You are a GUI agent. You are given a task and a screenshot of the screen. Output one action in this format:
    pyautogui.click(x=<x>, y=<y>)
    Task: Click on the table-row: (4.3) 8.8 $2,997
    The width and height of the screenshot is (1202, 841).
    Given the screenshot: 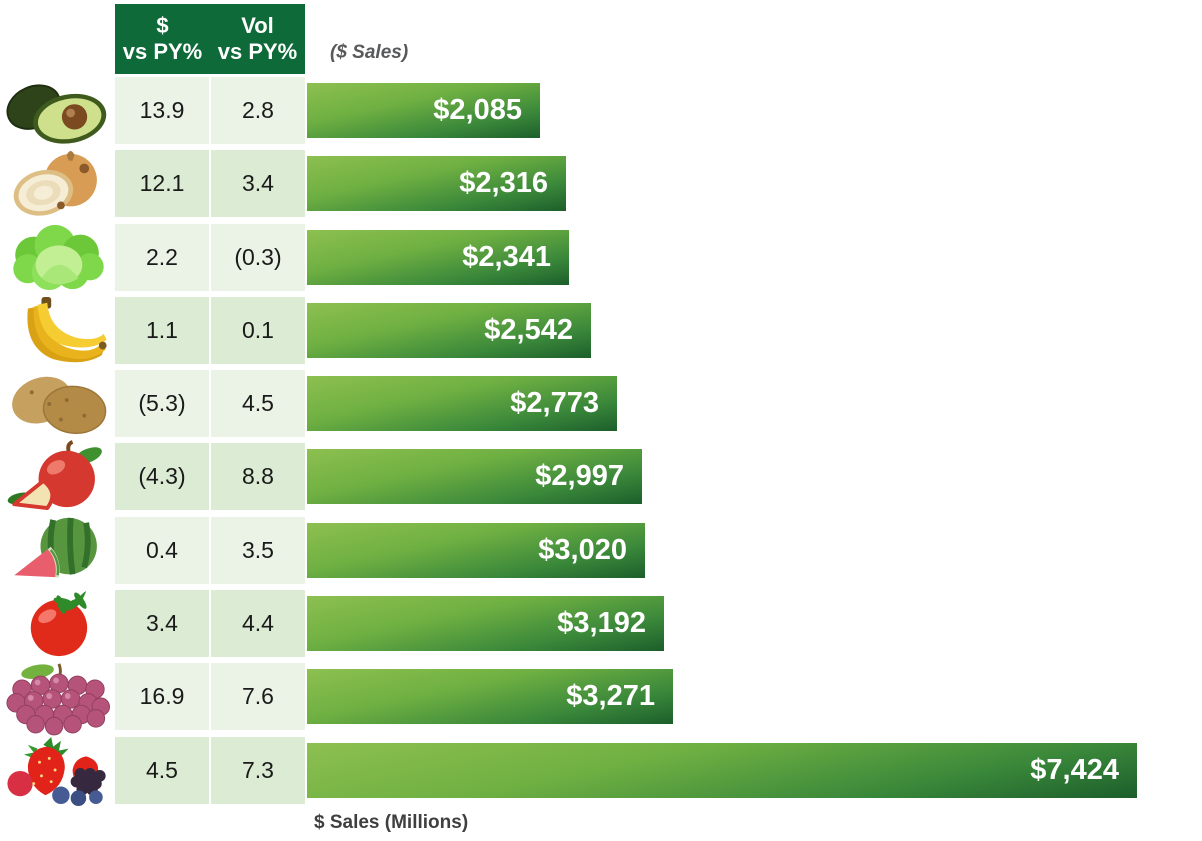 What is the action you would take?
    pyautogui.click(x=601, y=475)
    